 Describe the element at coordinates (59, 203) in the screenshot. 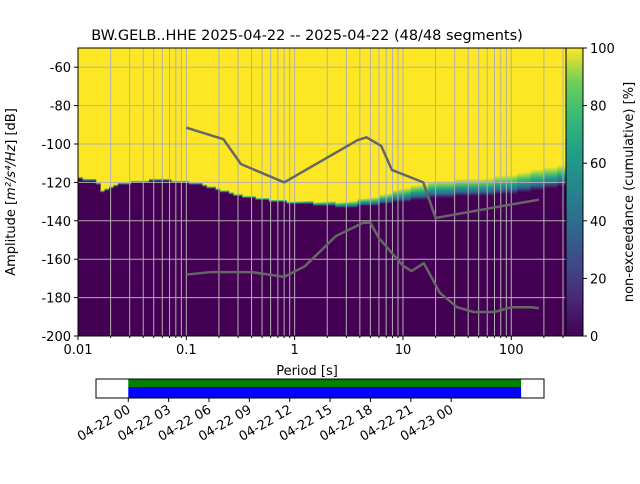

I see `y-axis: -200 -180 -160 -140 -120 -100 -80 -60` at that location.